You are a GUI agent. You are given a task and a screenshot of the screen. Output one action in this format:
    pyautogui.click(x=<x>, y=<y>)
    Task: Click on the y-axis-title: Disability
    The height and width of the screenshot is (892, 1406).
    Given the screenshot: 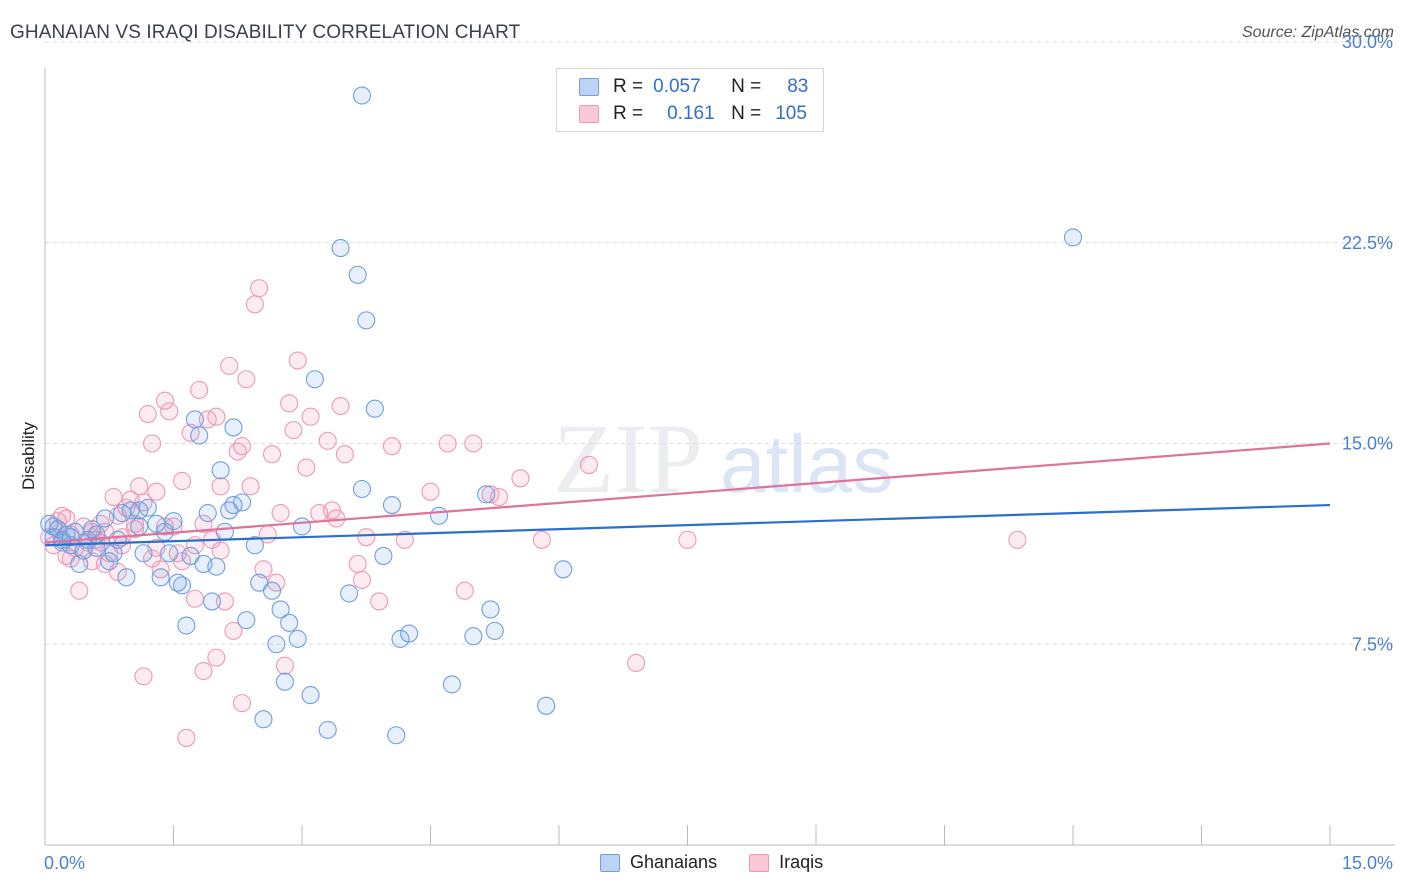 What is the action you would take?
    pyautogui.click(x=28, y=455)
    